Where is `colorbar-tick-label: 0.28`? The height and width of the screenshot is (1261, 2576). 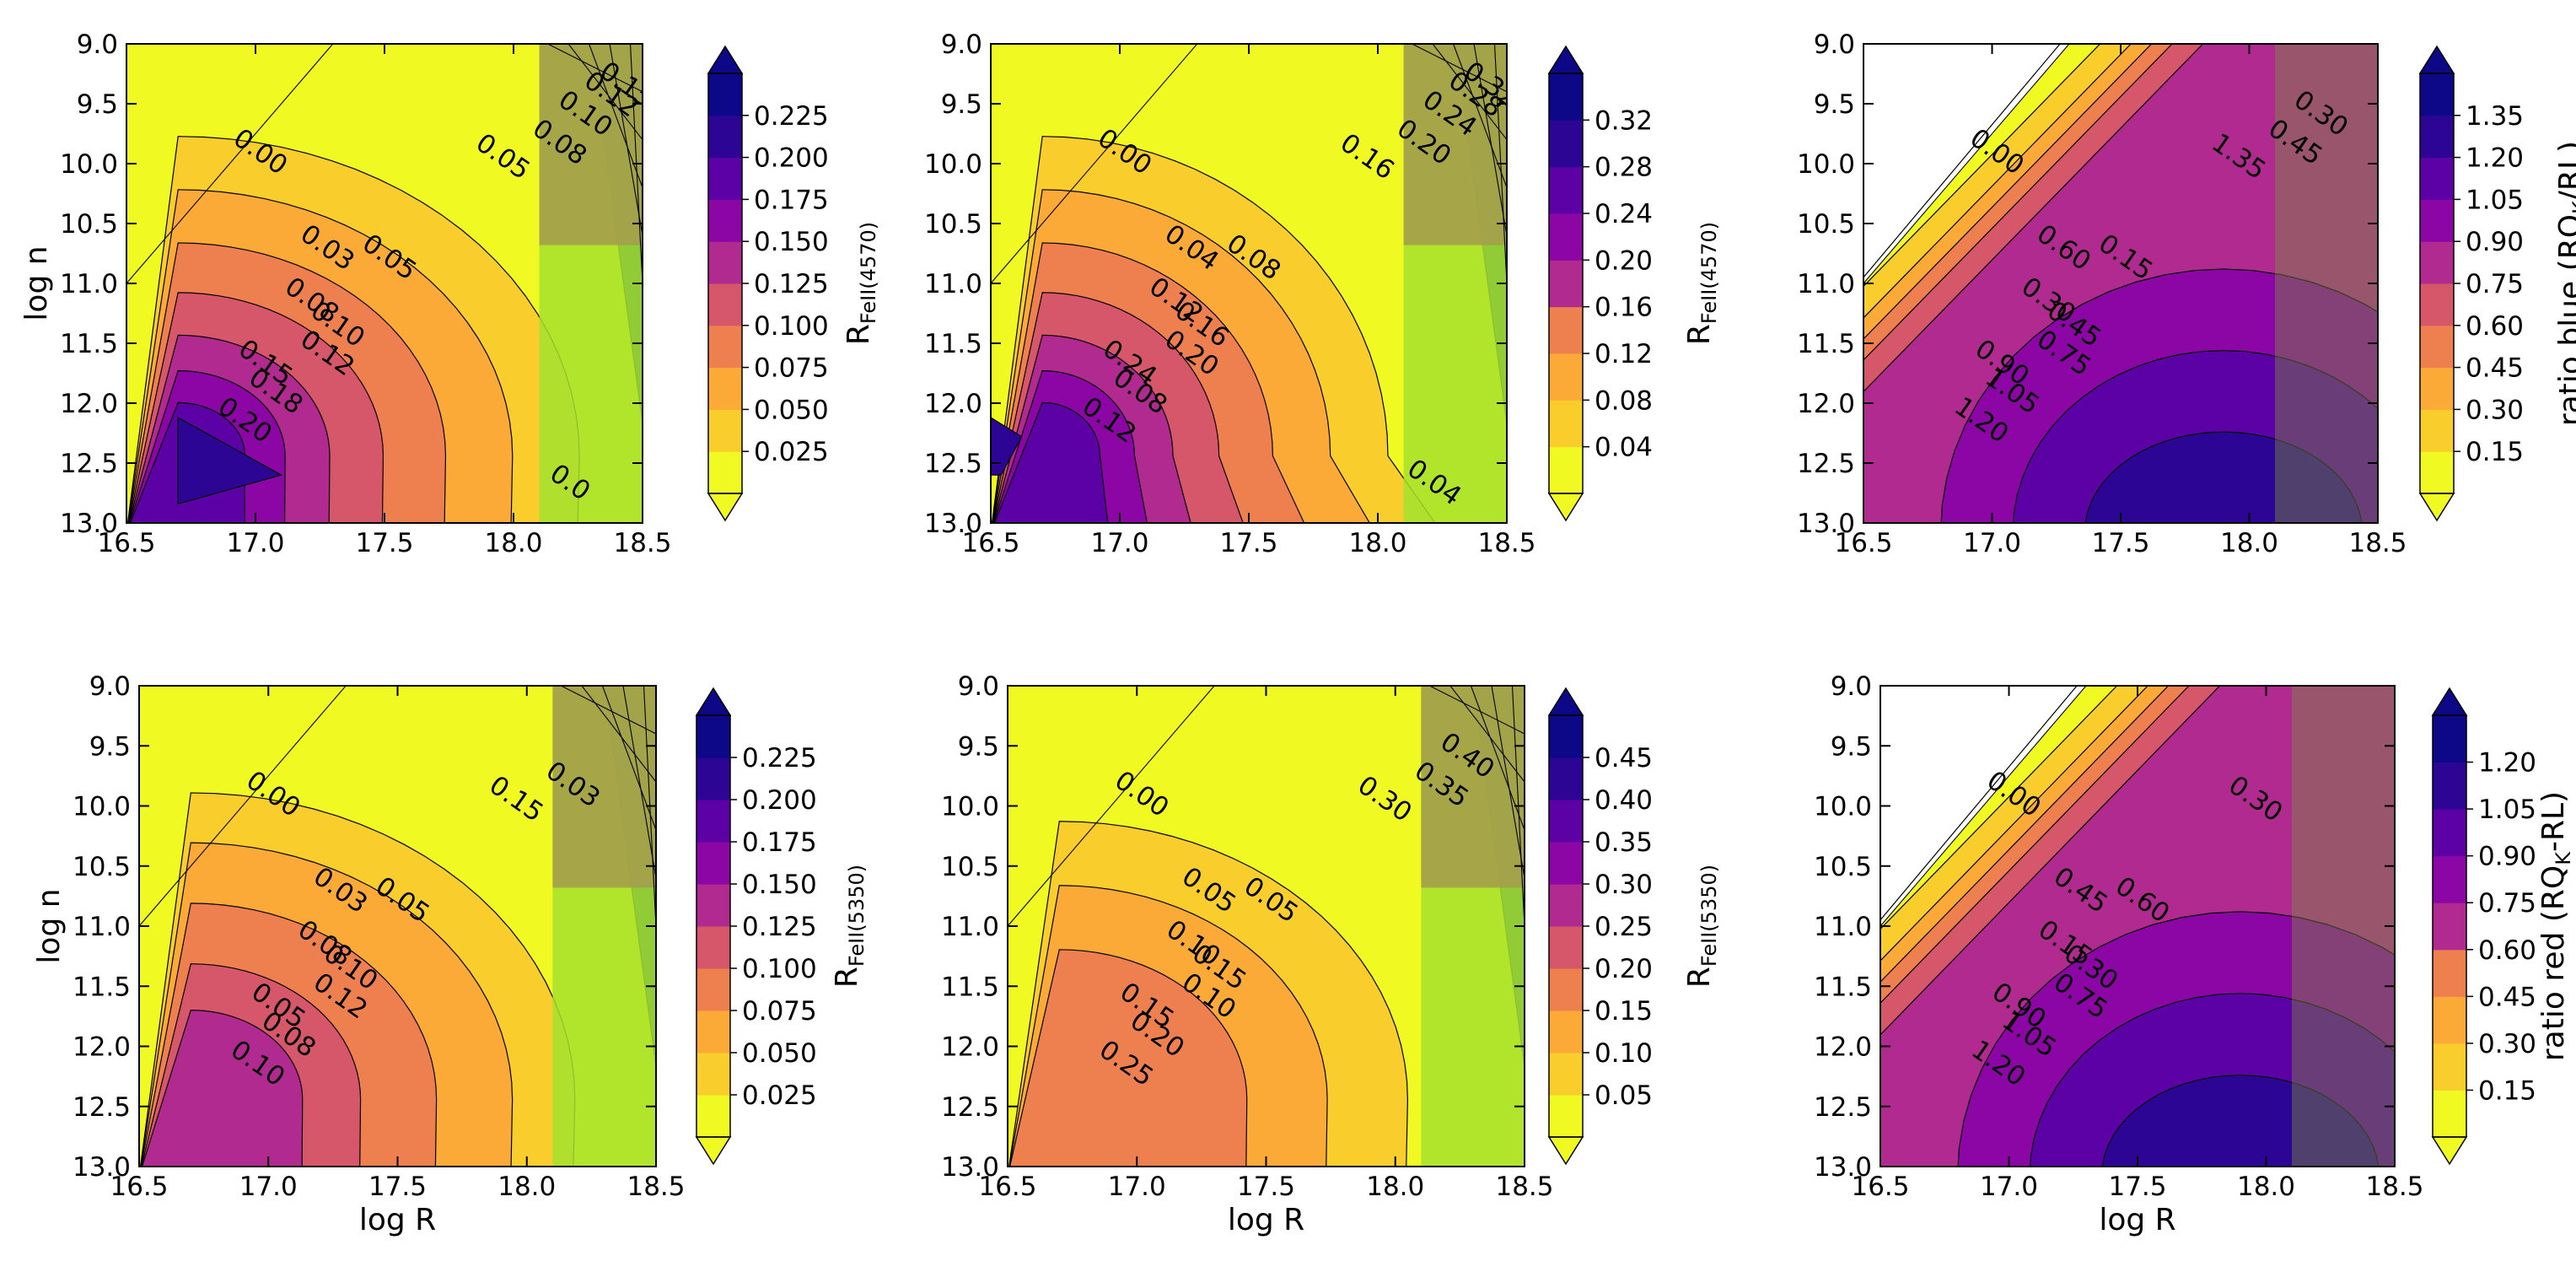
colorbar-tick-label: 0.28 is located at coordinates (1624, 168).